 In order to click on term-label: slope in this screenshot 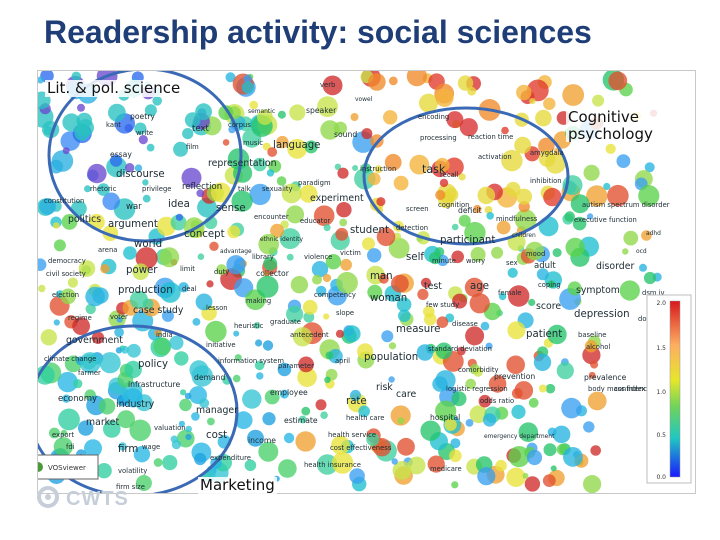, I will do `click(345, 313)`.